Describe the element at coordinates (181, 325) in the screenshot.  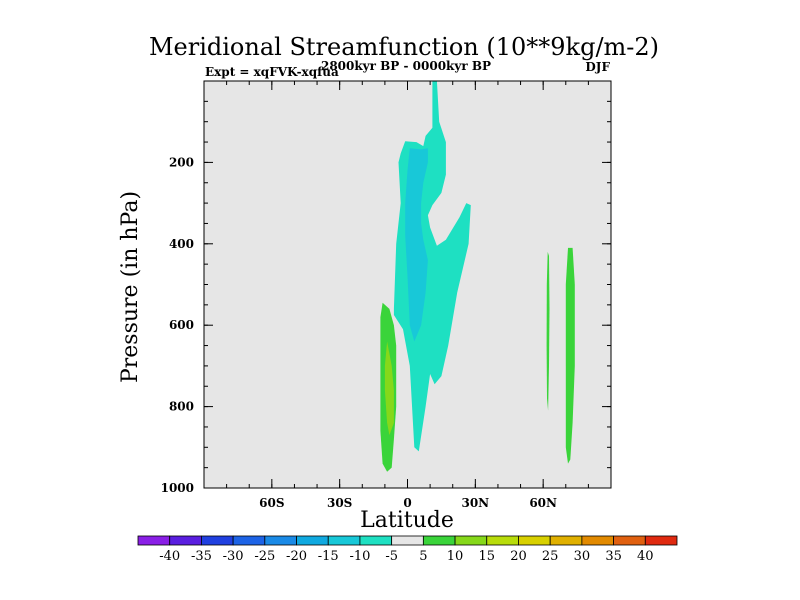
I see `y-tick-label: 600` at that location.